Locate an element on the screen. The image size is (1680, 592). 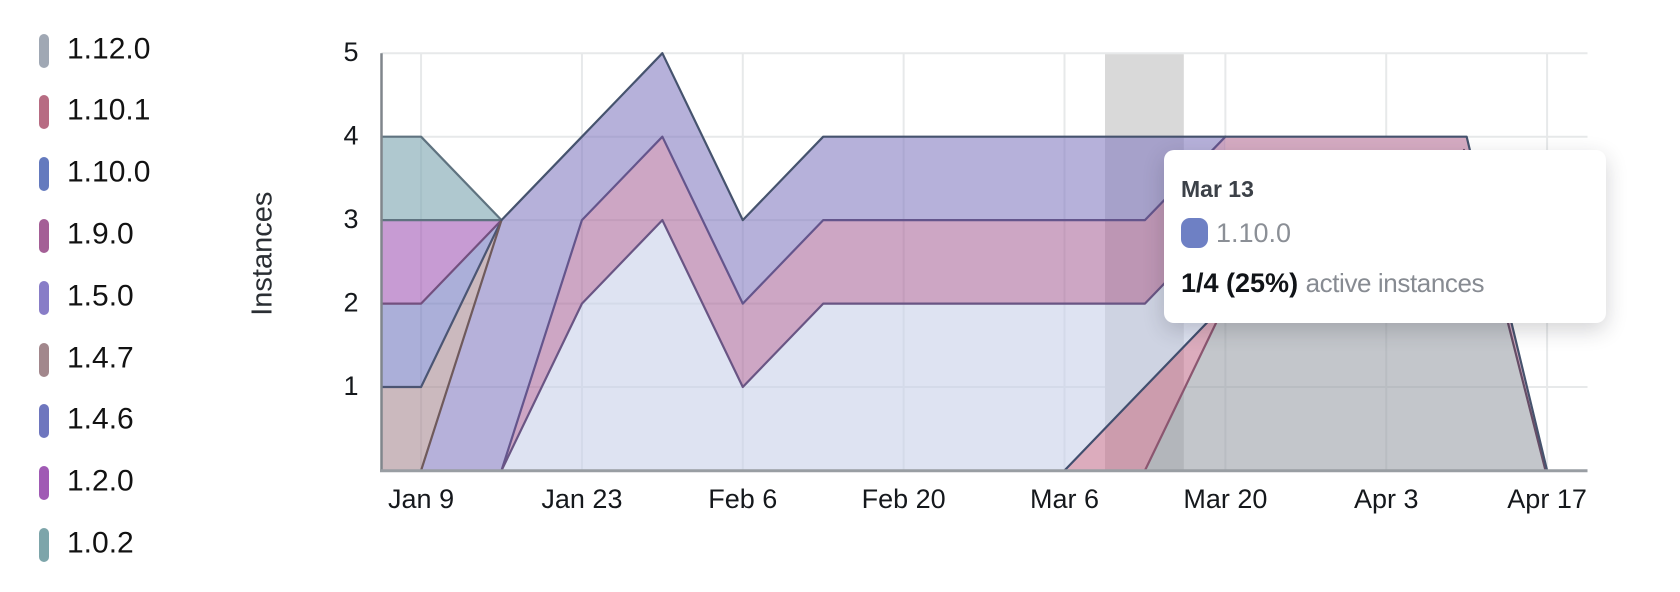
svg-text: Instances is located at coordinates (263, 254).